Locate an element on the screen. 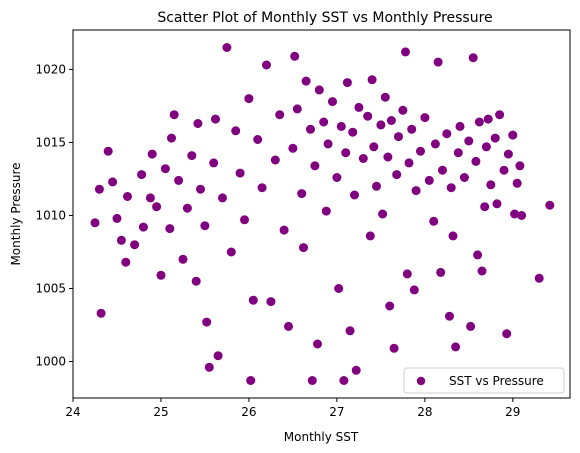 Image resolution: width=580 pixels, height=453 pixels. y-tick-label: 1010 is located at coordinates (50, 215).